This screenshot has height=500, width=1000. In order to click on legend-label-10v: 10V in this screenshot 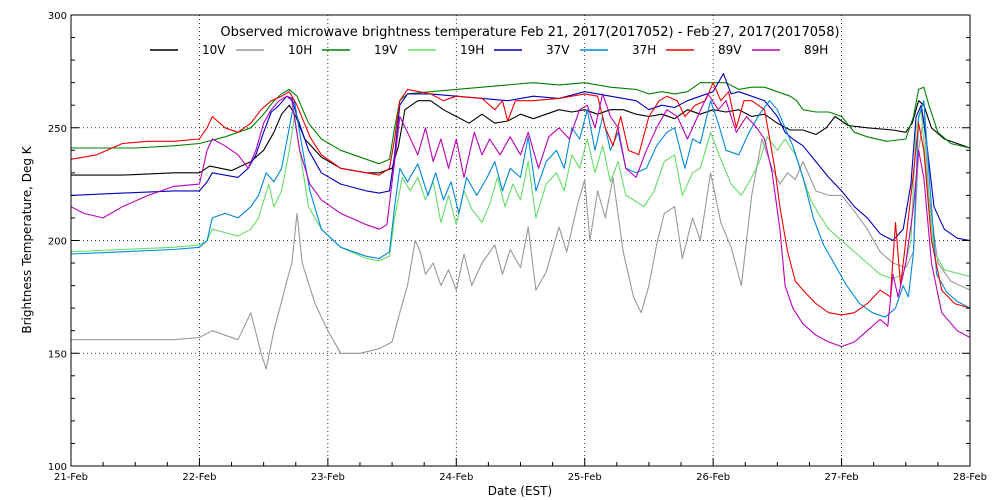, I will do `click(214, 50)`.